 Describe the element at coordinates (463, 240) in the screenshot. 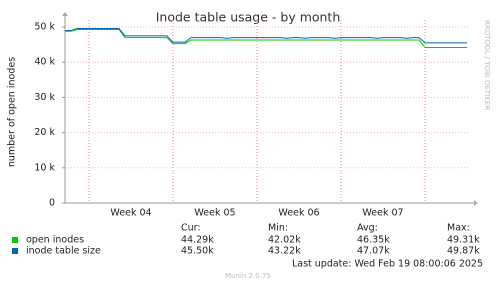

I see `stat-value: 49.31k` at that location.